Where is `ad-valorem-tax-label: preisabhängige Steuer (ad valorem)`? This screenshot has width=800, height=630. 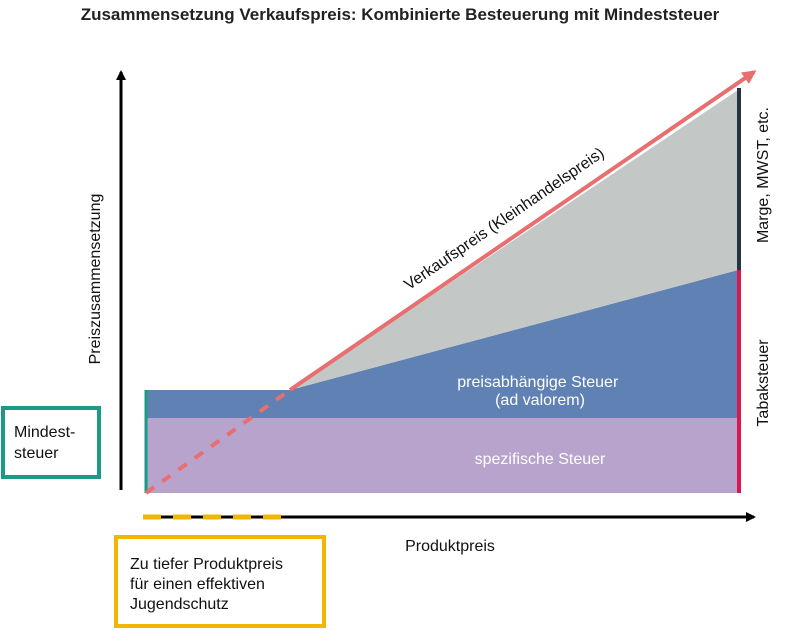
ad-valorem-tax-label: preisabhängige Steuer (ad valorem) is located at coordinates (539, 391).